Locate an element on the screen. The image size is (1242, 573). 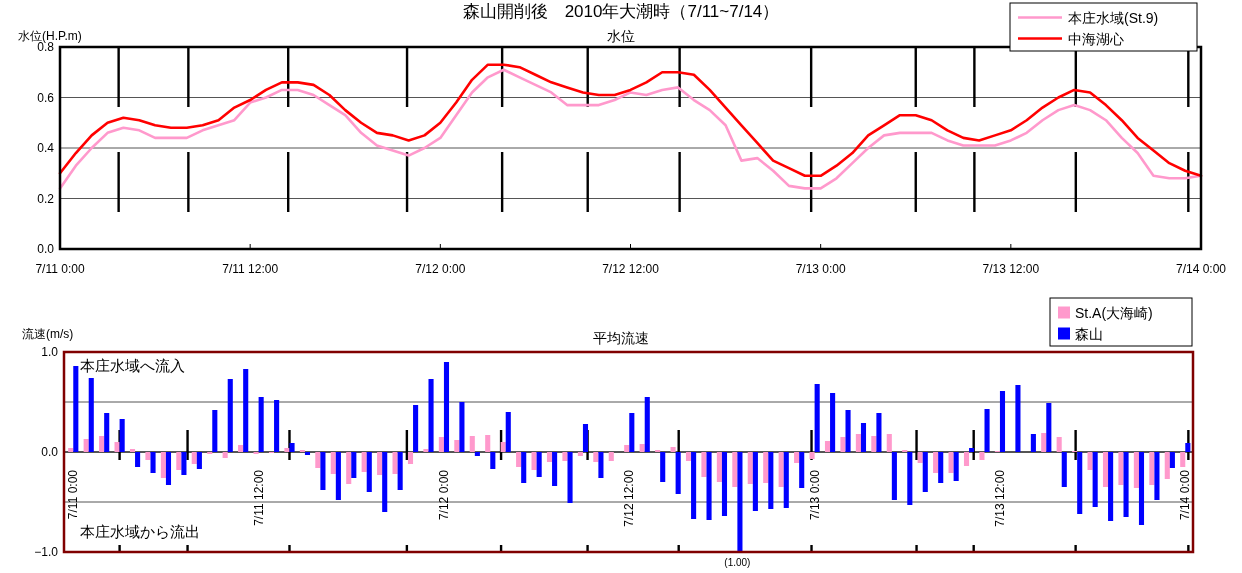
y-tick-label: 0.4 is located at coordinates (46, 148).